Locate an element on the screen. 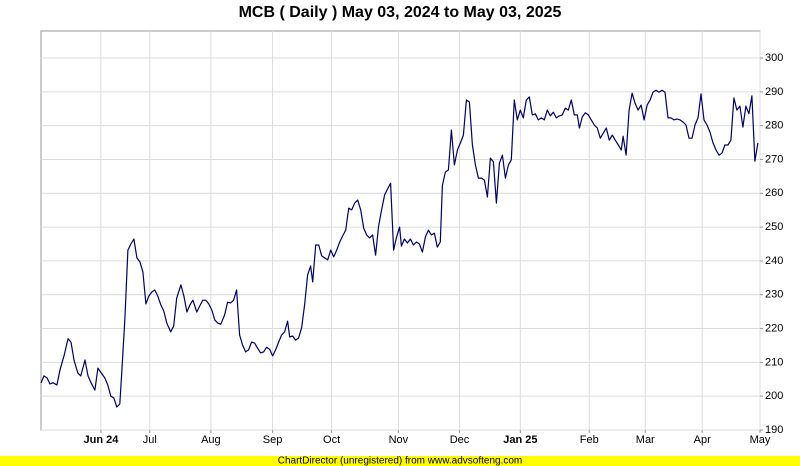 This screenshot has width=800, height=466. x-tick-label: Sep is located at coordinates (273, 440).